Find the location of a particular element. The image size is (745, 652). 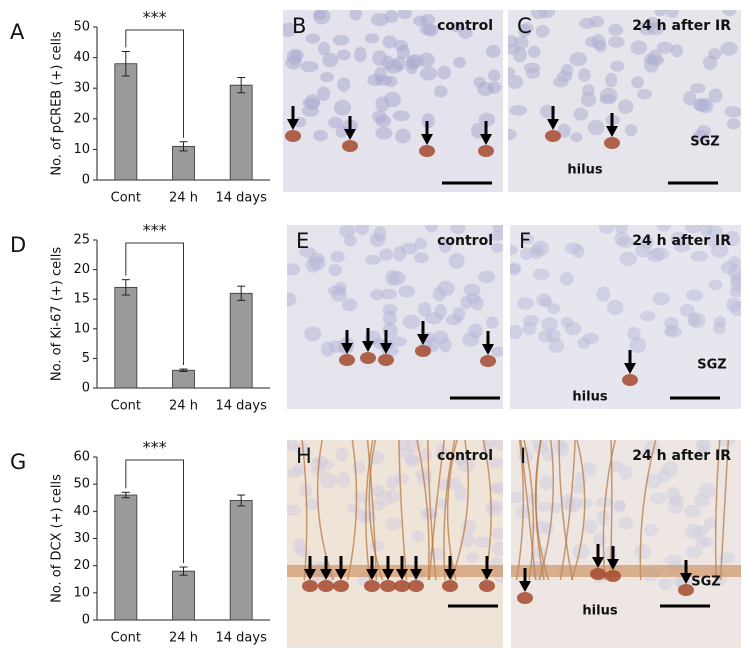

y-axis-label: No. of Ki-67 (+) cells is located at coordinates (57, 314).